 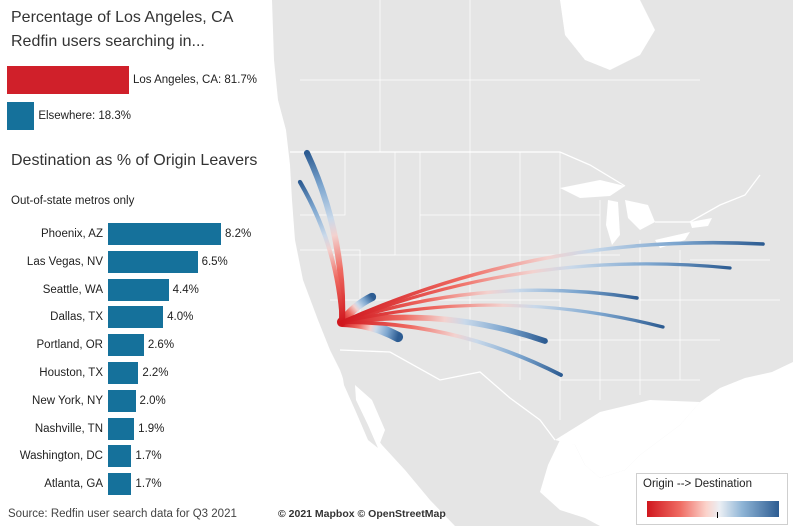 What do you see at coordinates (161, 345) in the screenshot?
I see `bar-value-label: 2.6%` at bounding box center [161, 345].